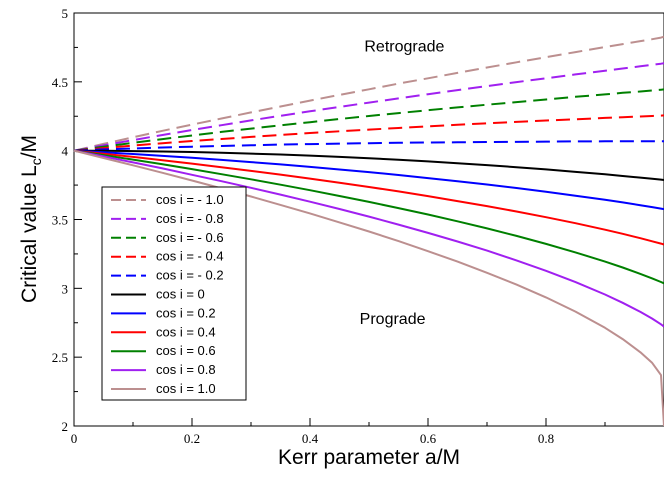 Image resolution: width=664 pixels, height=477 pixels. What do you see at coordinates (428, 438) in the screenshot?
I see `x-tick-label: 0.6` at bounding box center [428, 438].